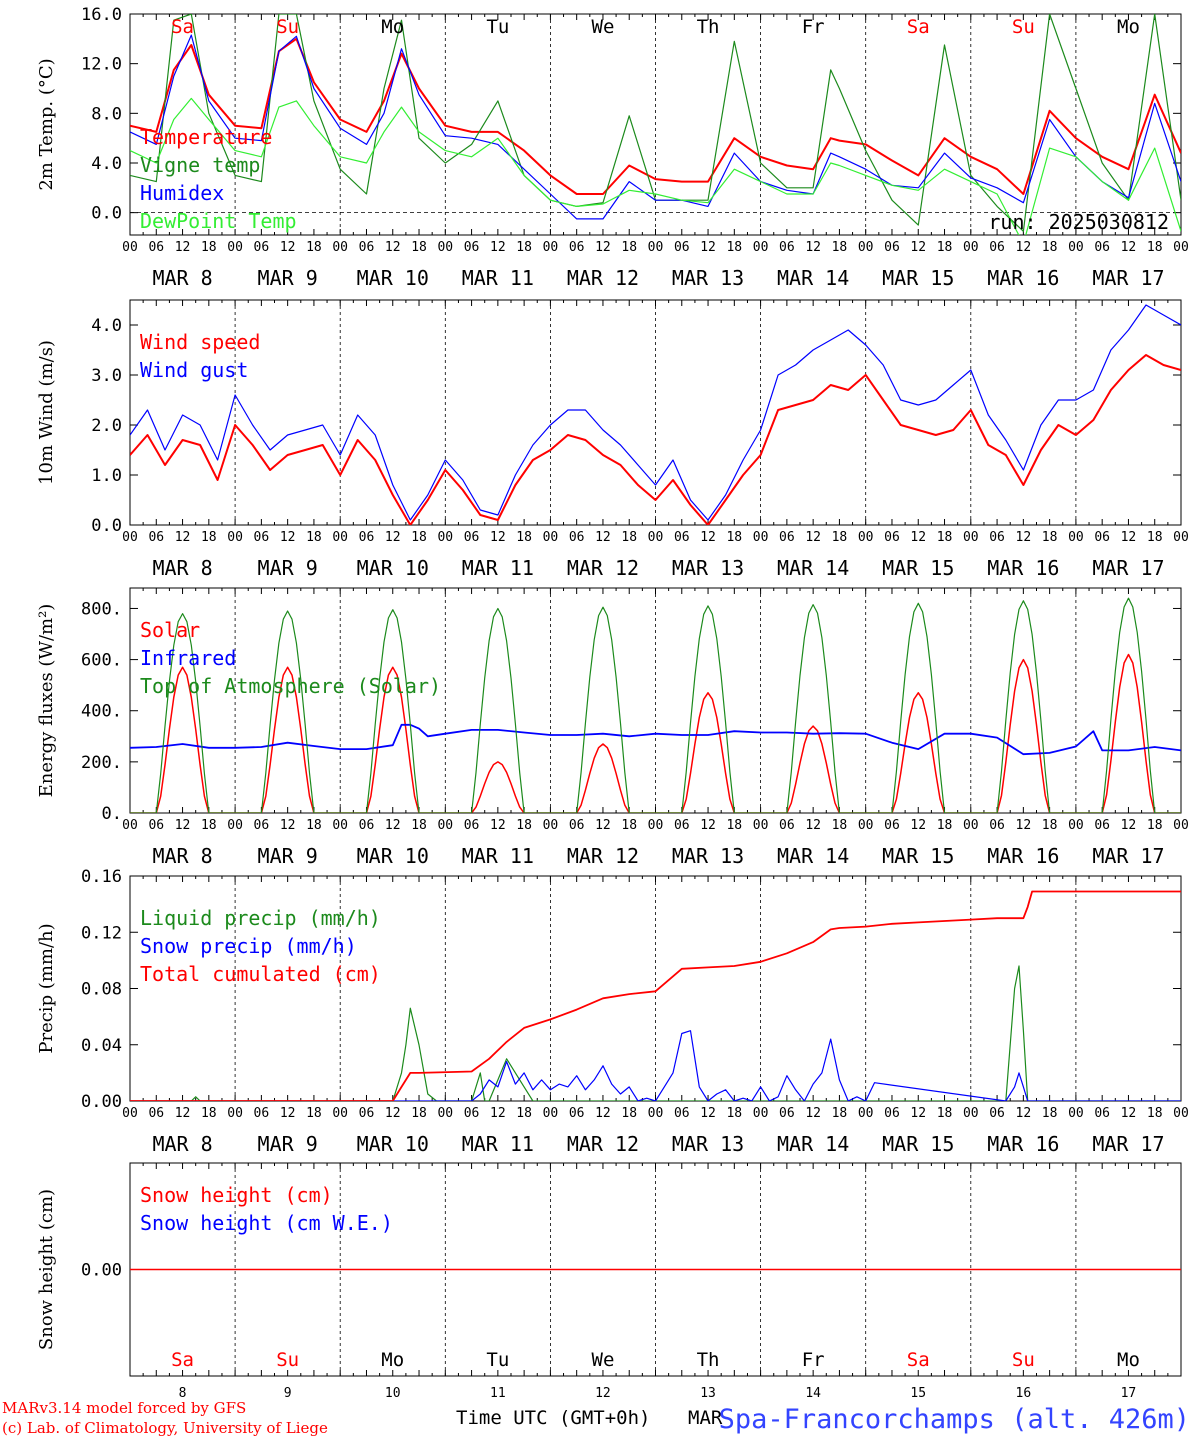  I want to click on date-label: MAR 11, so click(498, 1144).